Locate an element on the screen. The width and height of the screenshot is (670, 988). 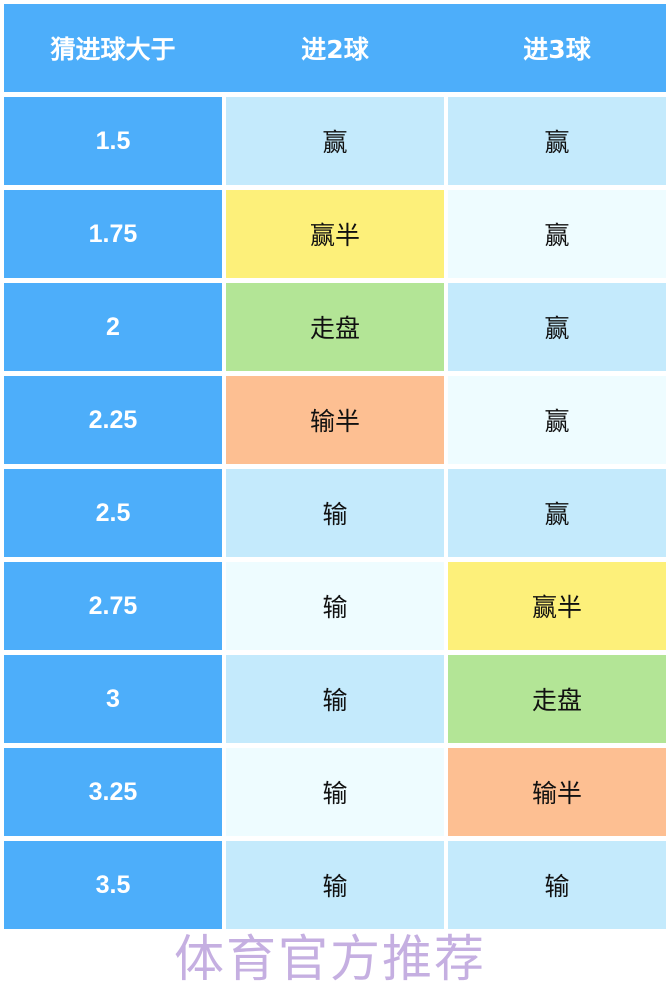
row-line-cell: 2.5 is located at coordinates (113, 513).